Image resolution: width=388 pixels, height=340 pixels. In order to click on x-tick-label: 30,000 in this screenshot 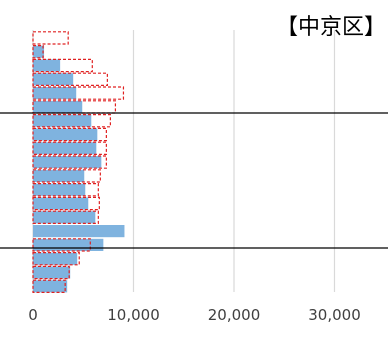, I will do `click(334, 315)`.